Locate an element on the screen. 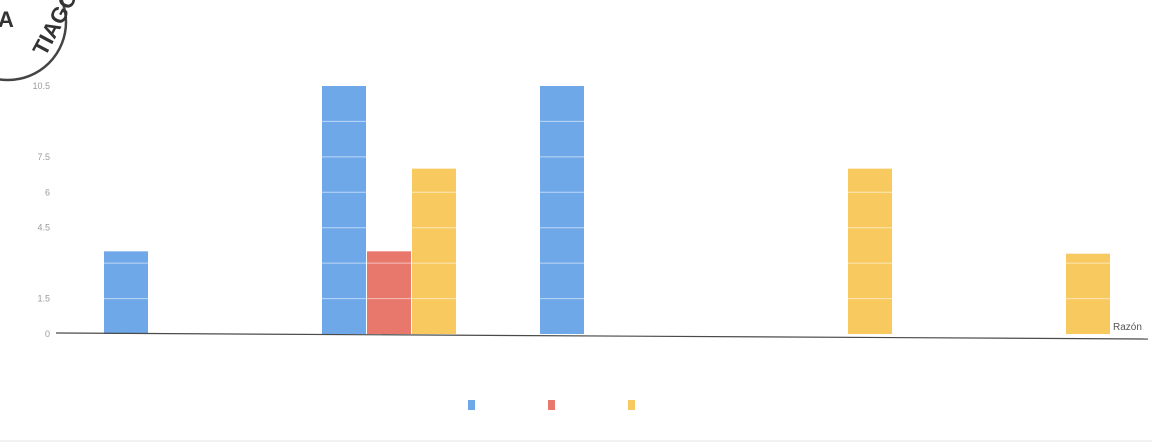 Image resolution: width=1152 pixels, height=444 pixels. y-tick-label: 0 is located at coordinates (47, 334).